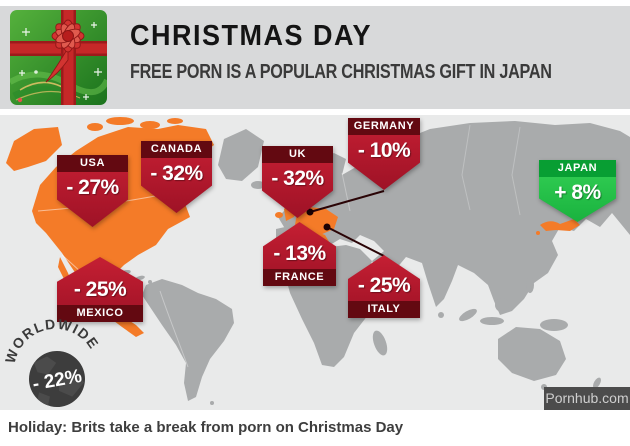  What do you see at coordinates (92, 187) in the screenshot?
I see `marker-usa-value: - 27%` at bounding box center [92, 187].